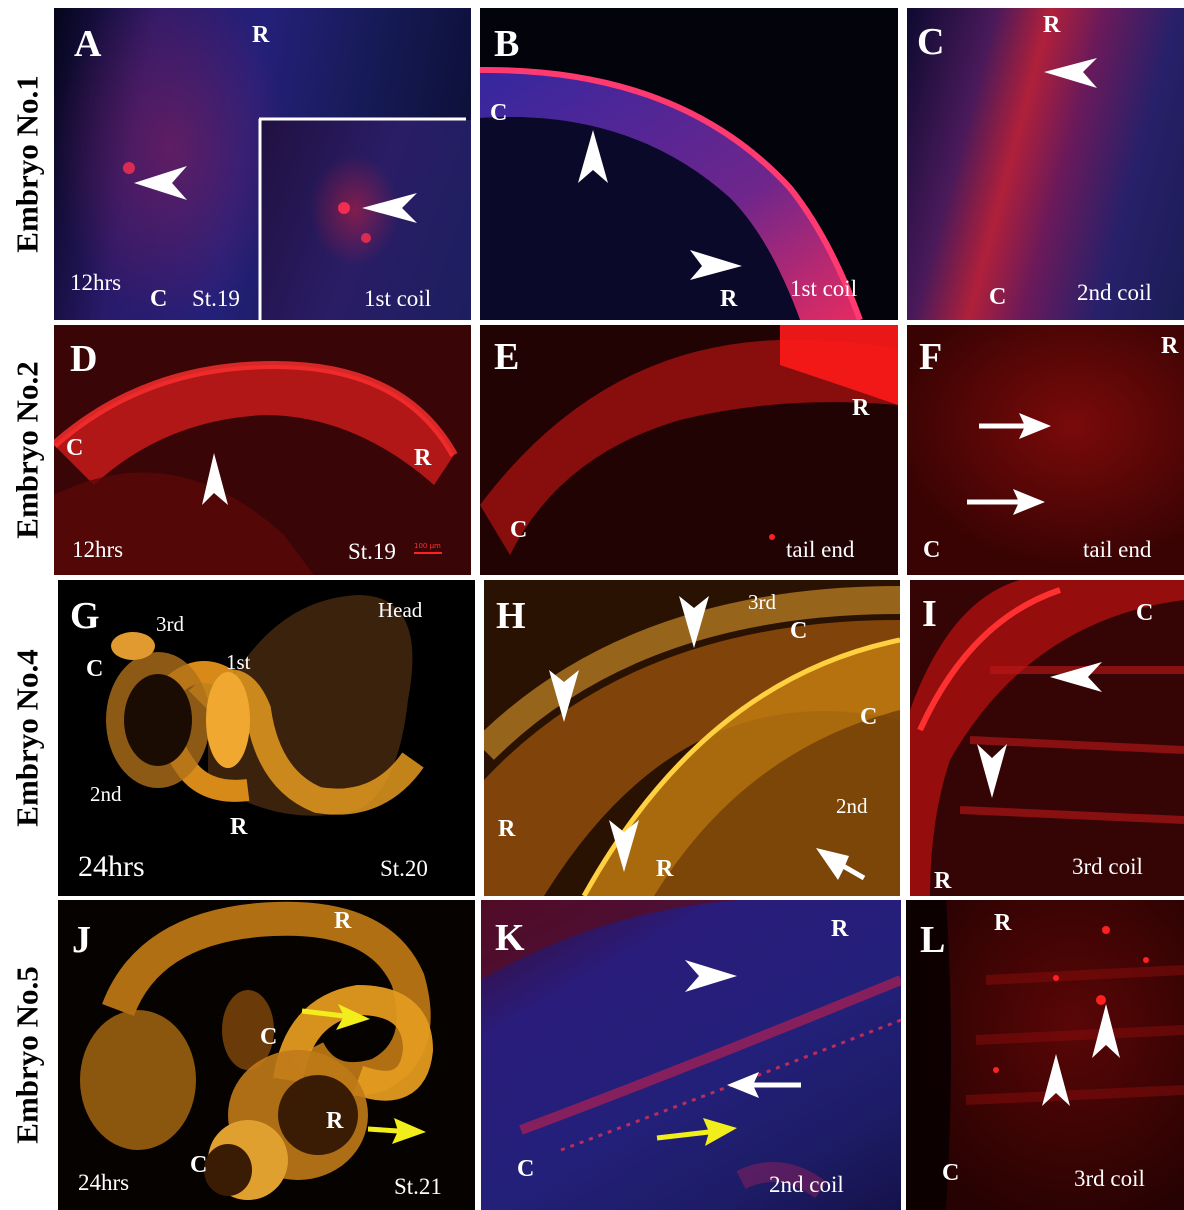  Describe the element at coordinates (1045, 164) in the screenshot. I see `panel-c: C R C 2nd coil` at that location.